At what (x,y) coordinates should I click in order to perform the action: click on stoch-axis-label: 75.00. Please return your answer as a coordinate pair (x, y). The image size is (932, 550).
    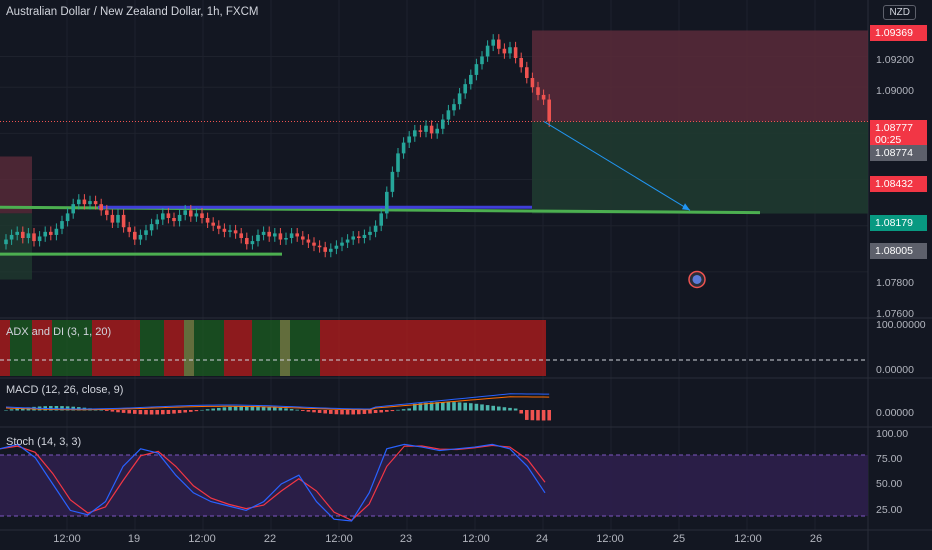
    Looking at the image, I should click on (889, 459).